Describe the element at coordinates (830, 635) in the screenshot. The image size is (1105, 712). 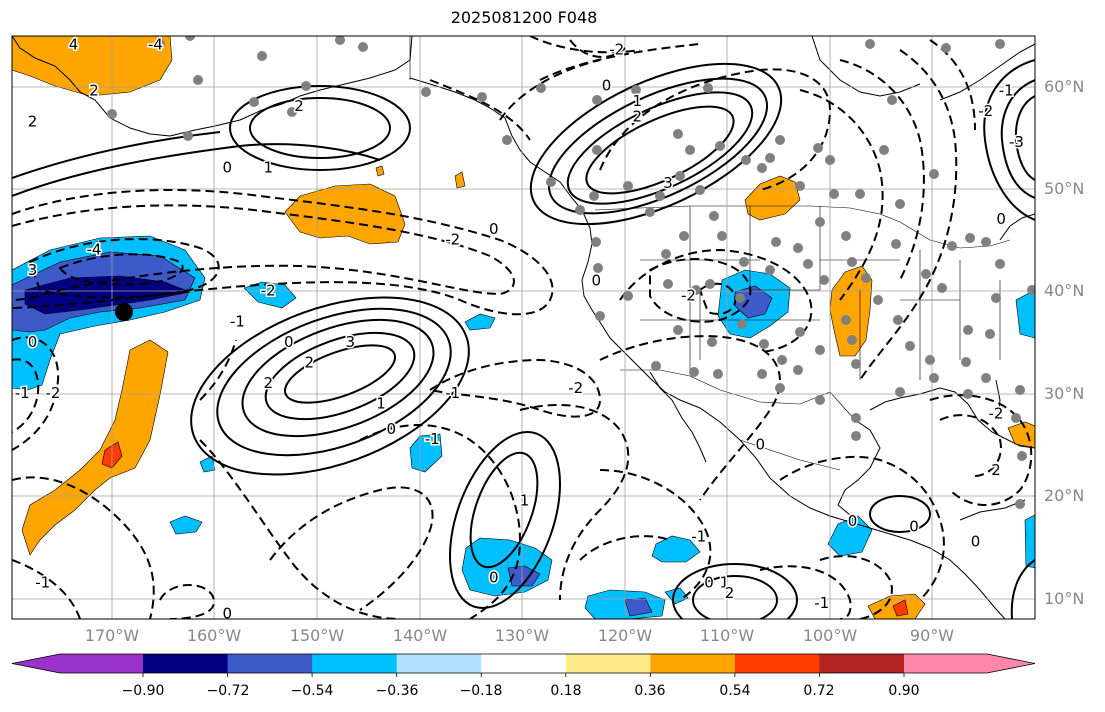
I see `lon-label-100w: 100°W` at that location.